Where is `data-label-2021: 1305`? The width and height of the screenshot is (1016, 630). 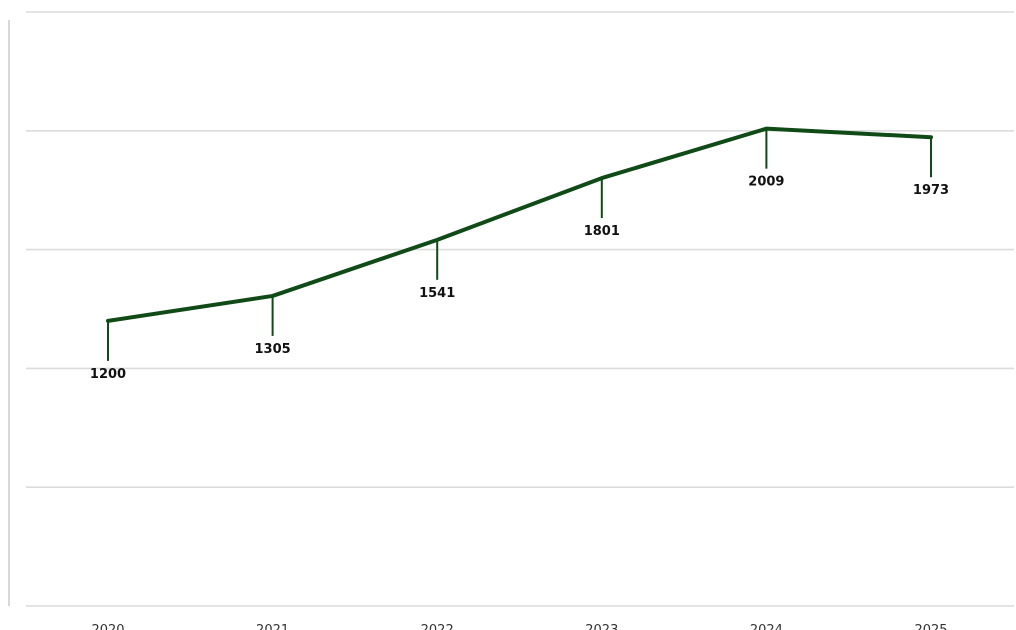
data-label-2021: 1305 is located at coordinates (273, 349).